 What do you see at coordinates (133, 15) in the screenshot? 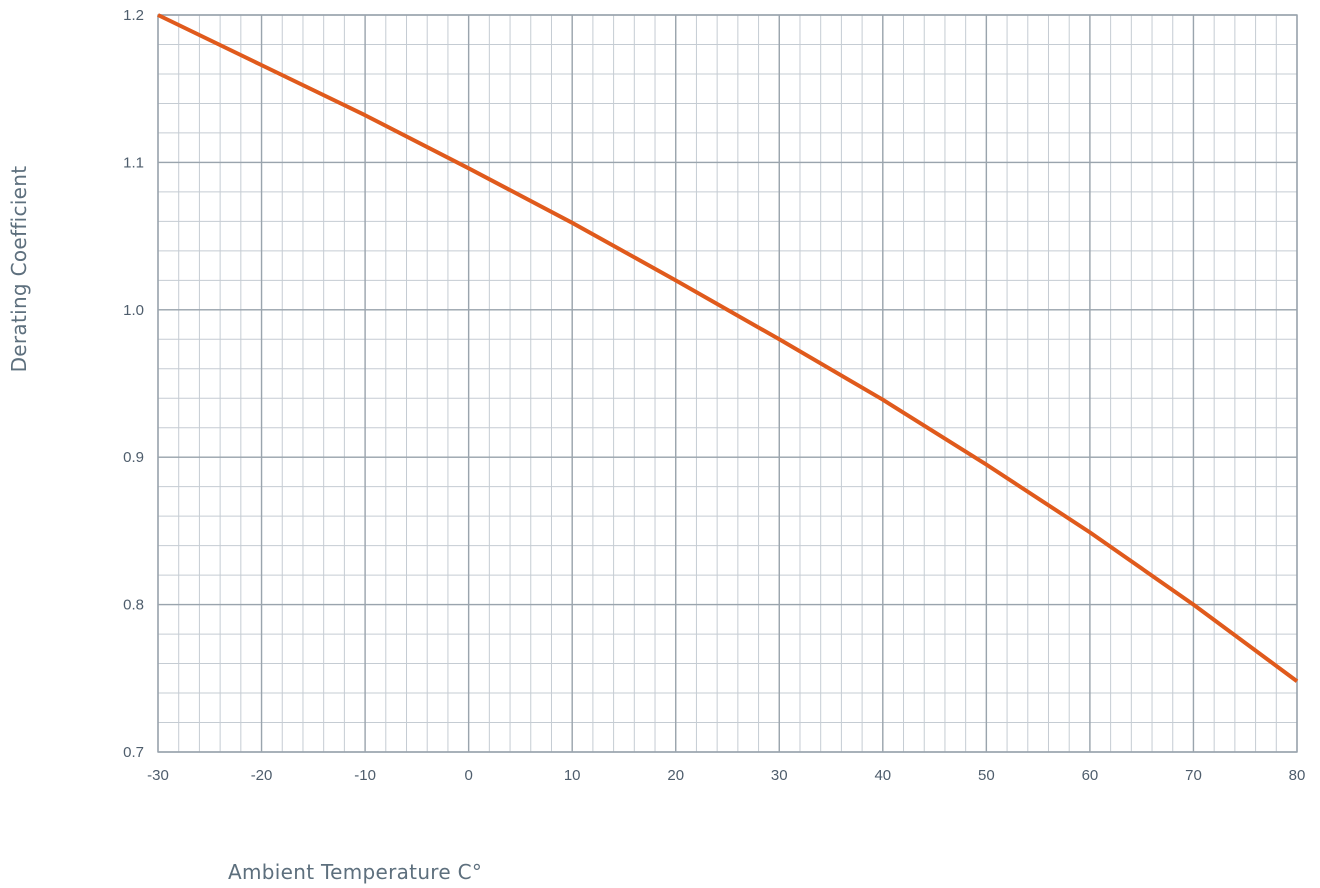
I see `y-tick-label: 1.2` at bounding box center [133, 15].